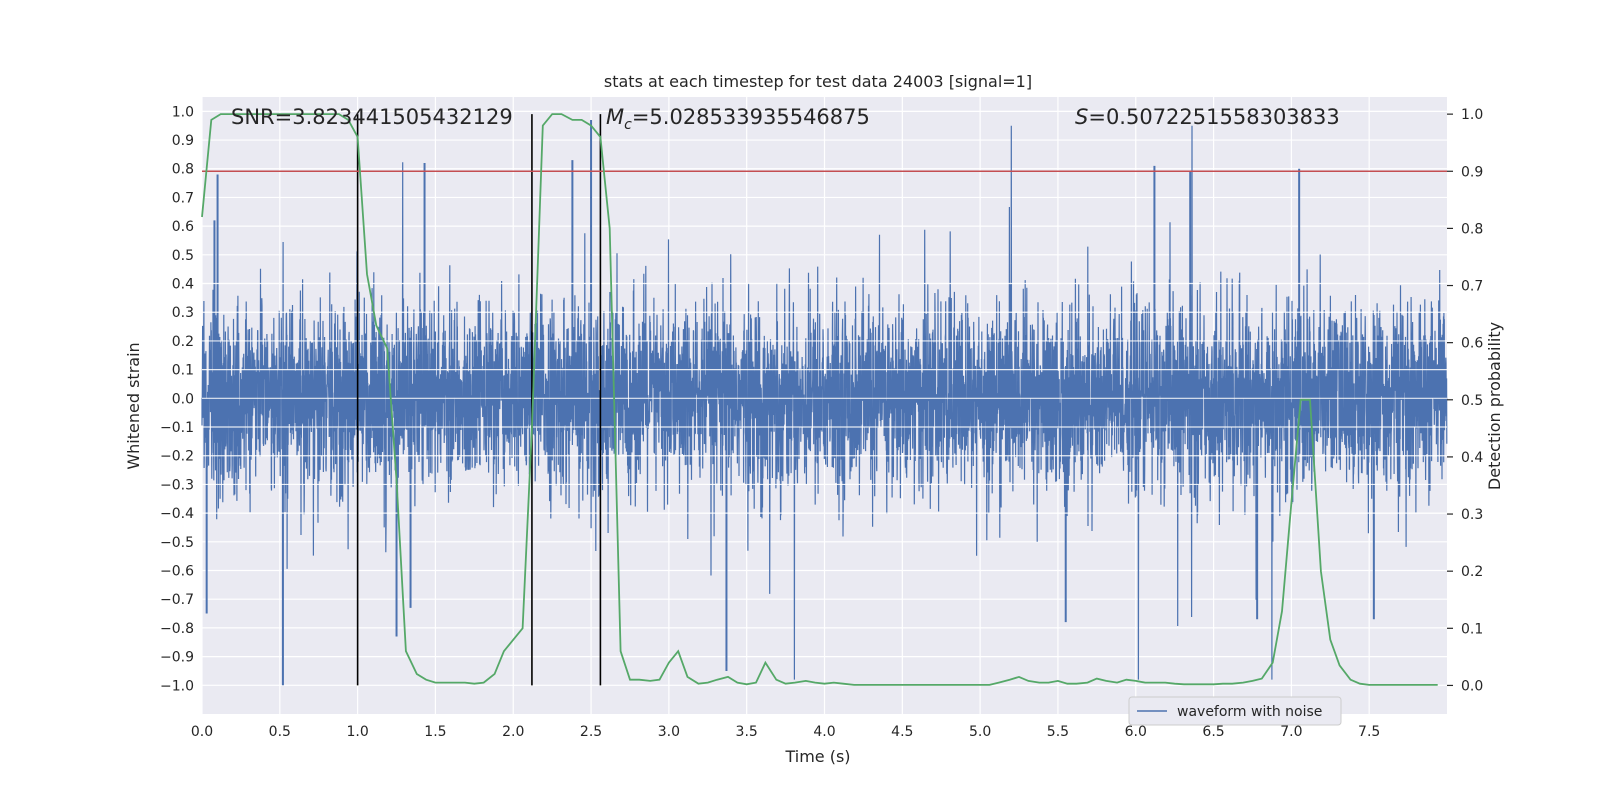 The height and width of the screenshot is (800, 1600). Describe the element at coordinates (177, 658) in the screenshot. I see `left-tick-label-19: −0.9` at that location.